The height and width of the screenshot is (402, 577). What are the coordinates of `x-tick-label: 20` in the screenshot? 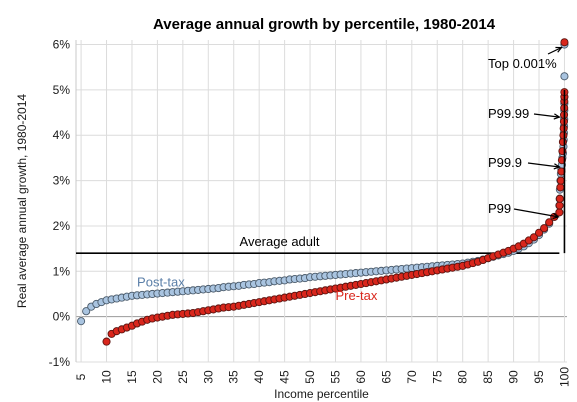 It's located at (157, 377).